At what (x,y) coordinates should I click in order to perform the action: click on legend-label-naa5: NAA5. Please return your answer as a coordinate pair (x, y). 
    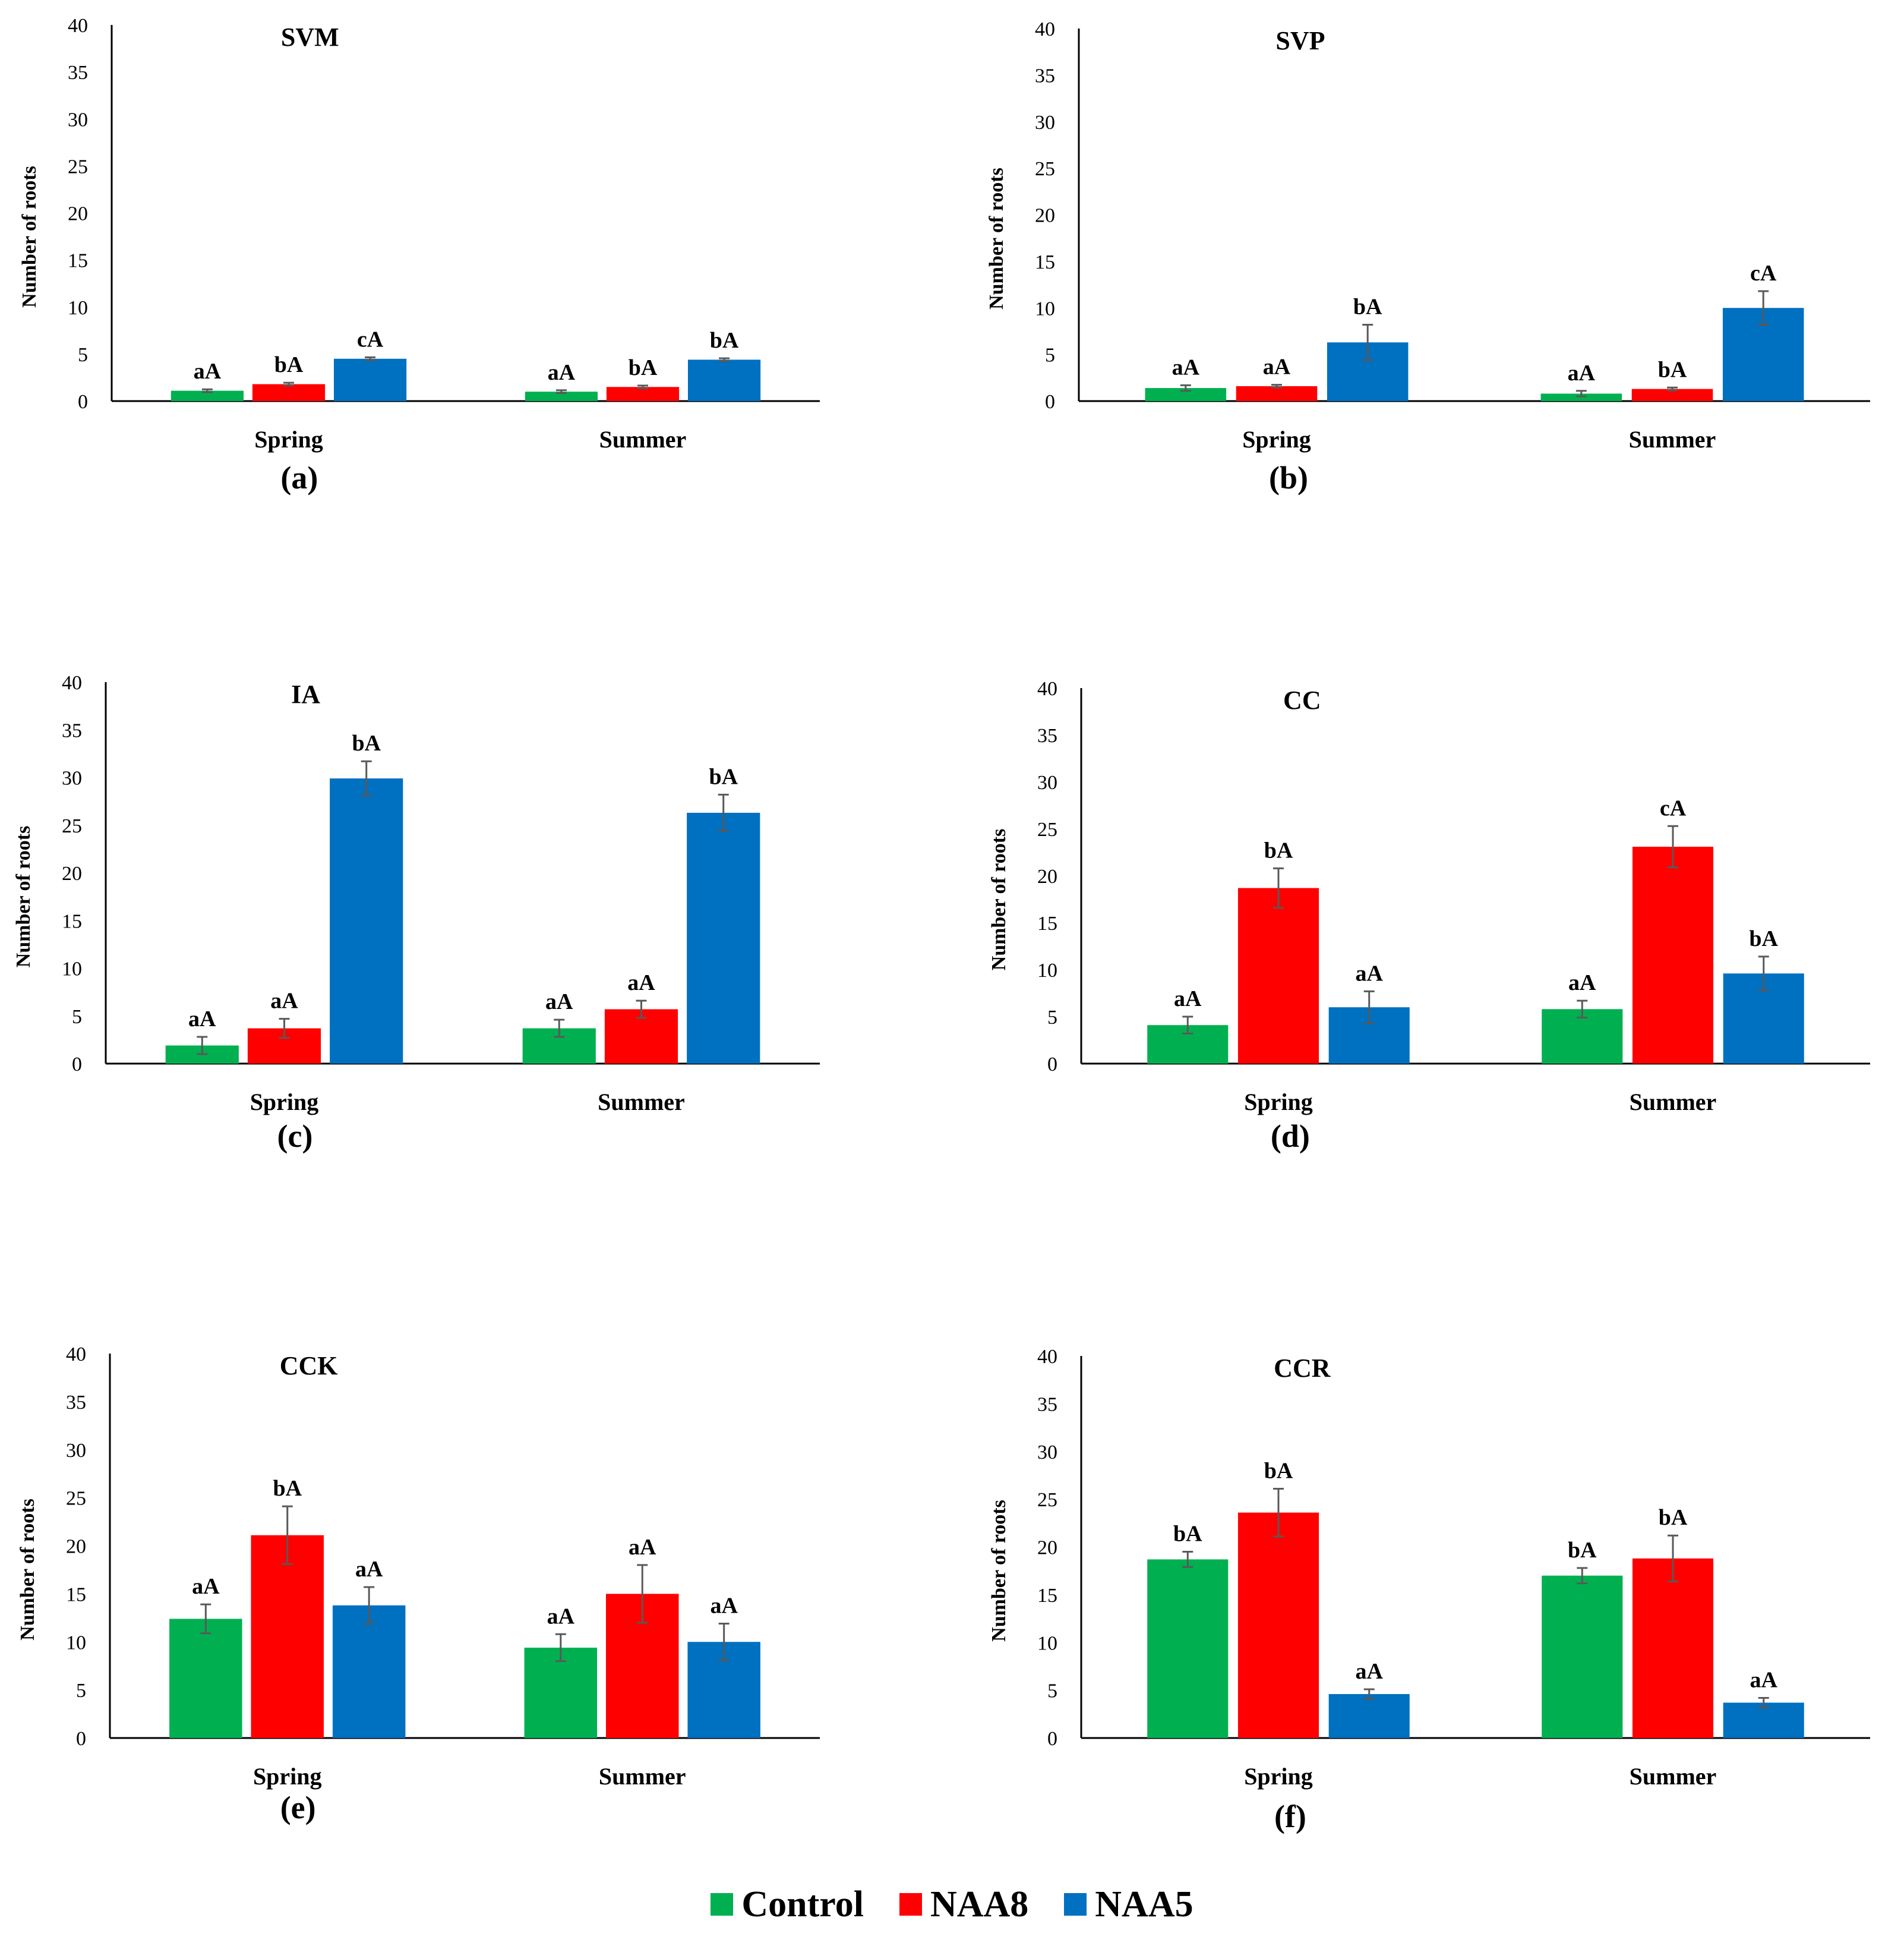
    Looking at the image, I should click on (1144, 1904).